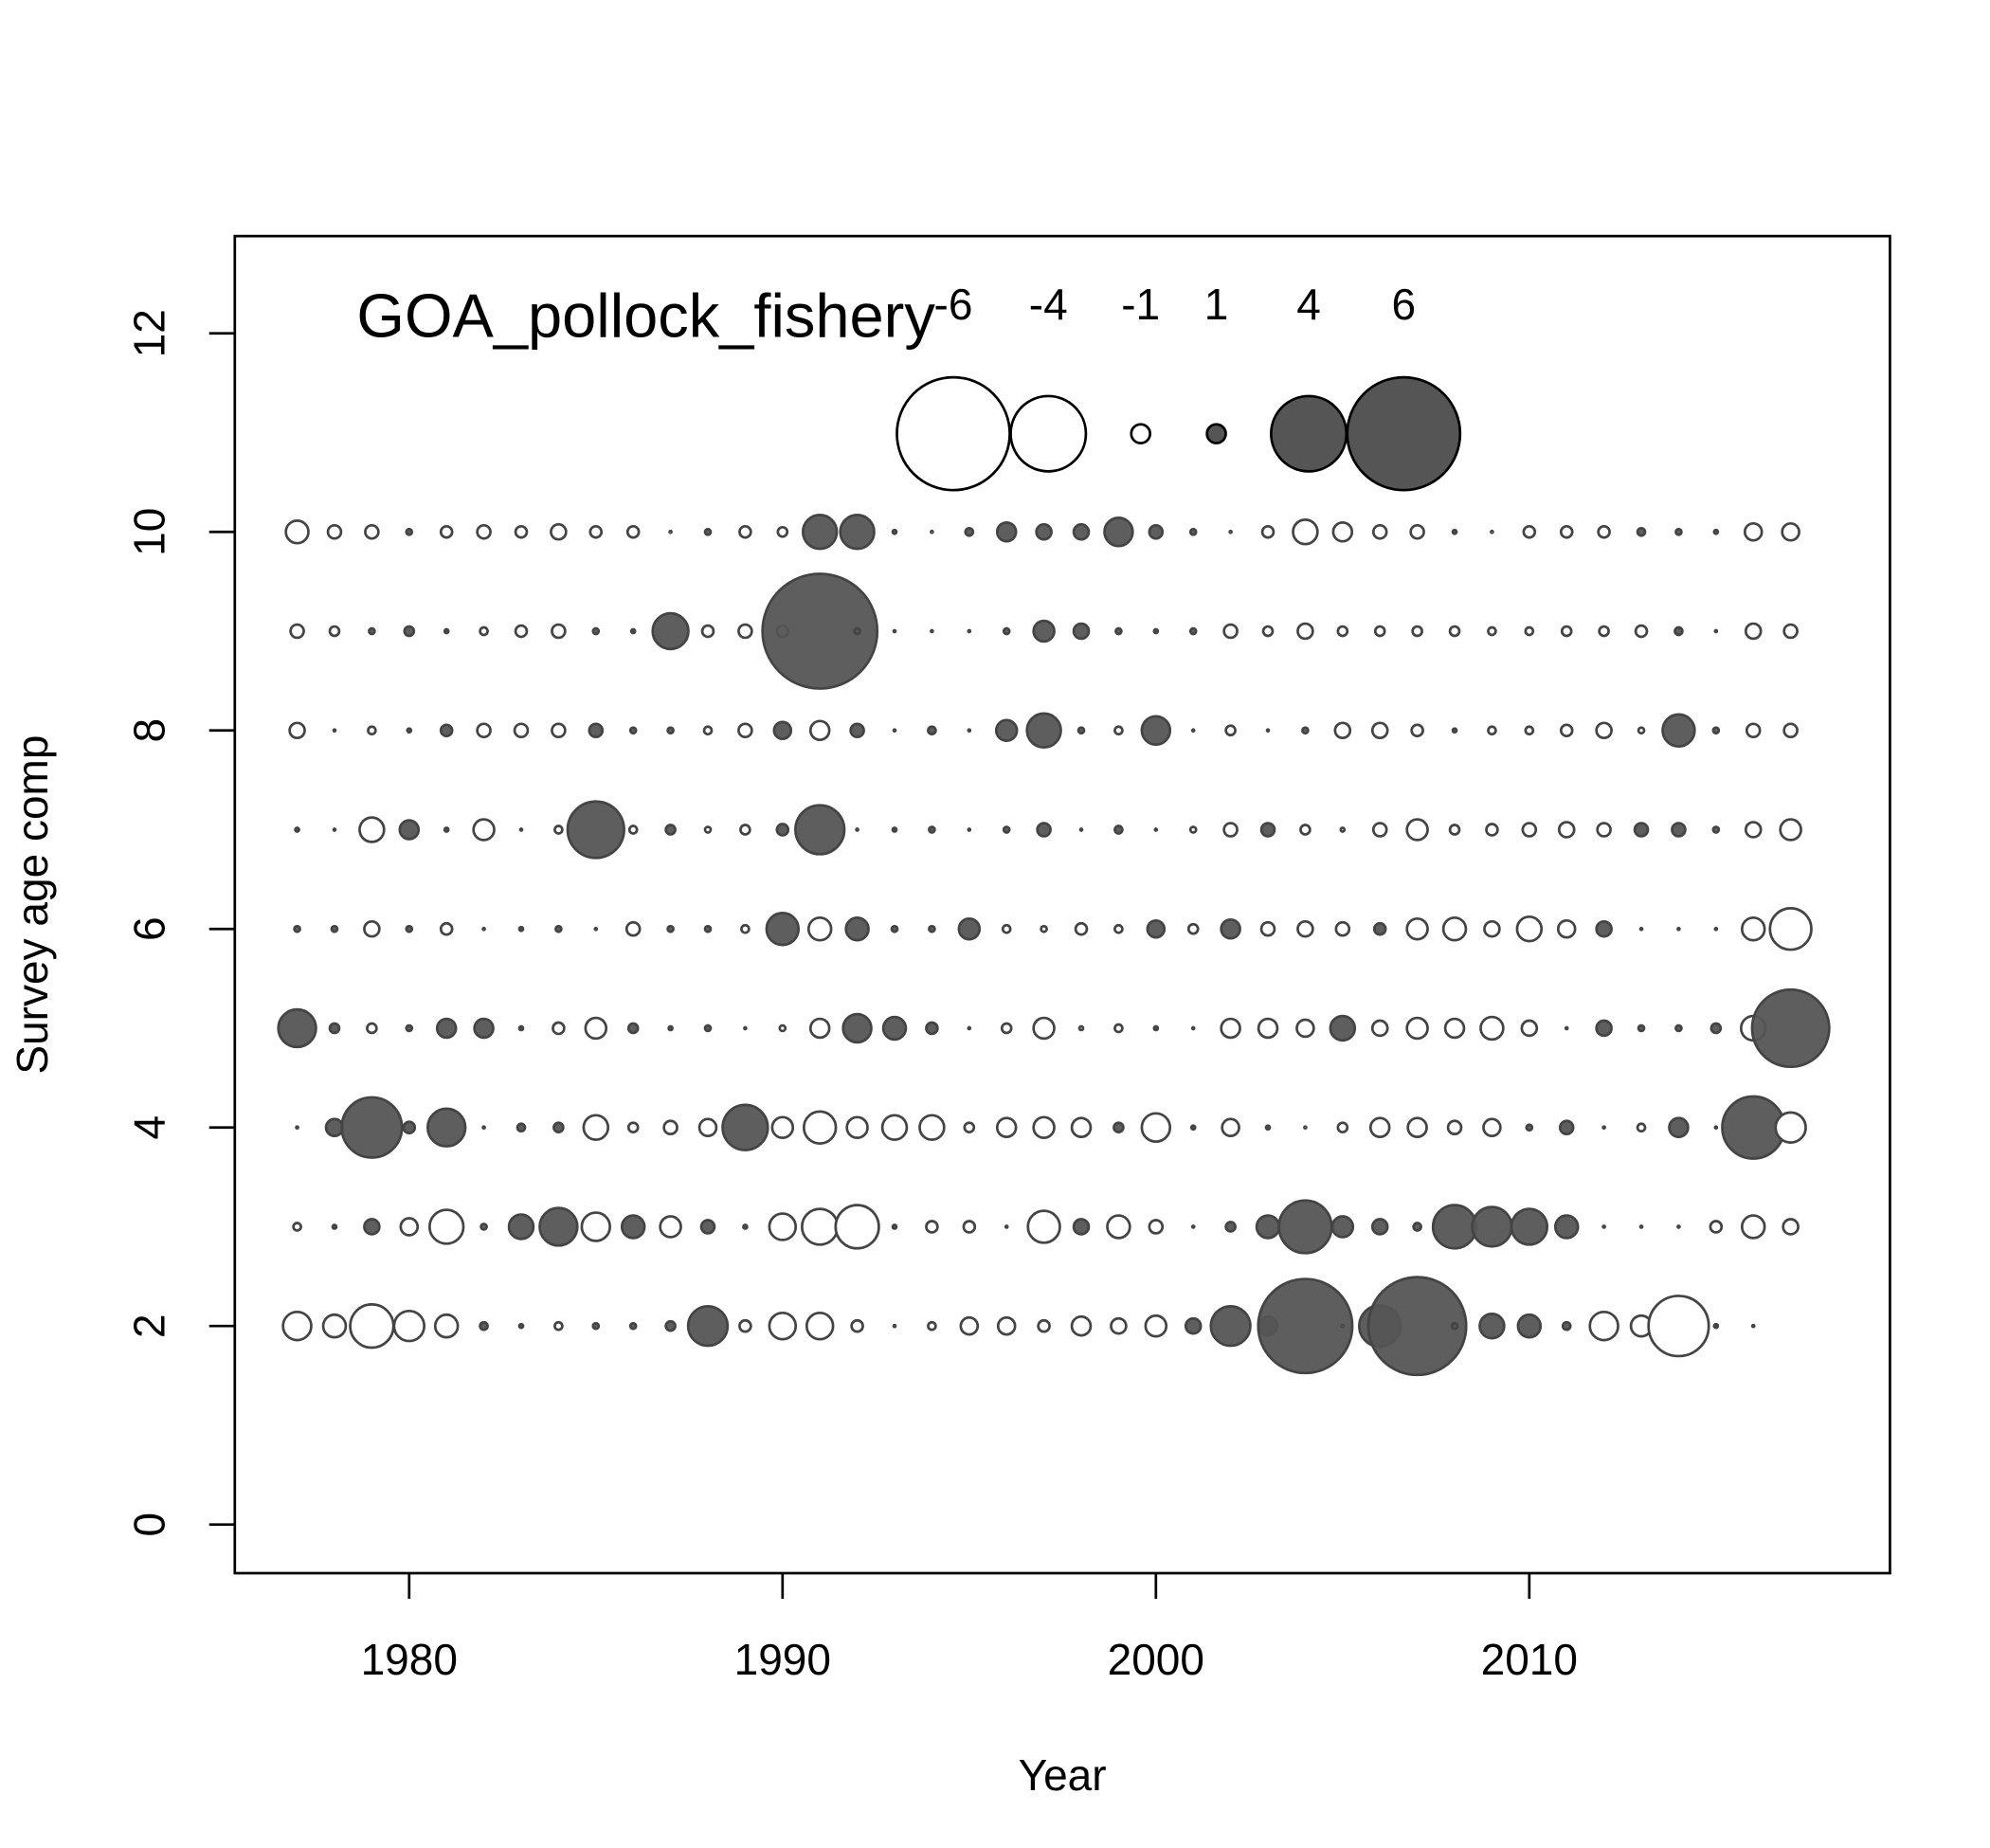 The height and width of the screenshot is (1848, 1990). I want to click on x-tick-label: 2010, so click(1529, 1660).